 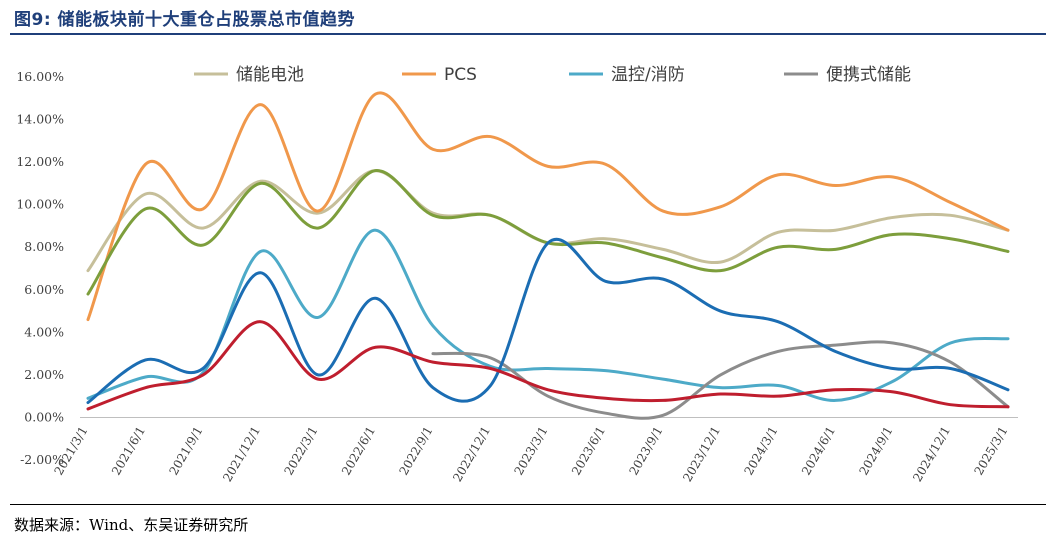 What do you see at coordinates (44, 246) in the screenshot?
I see `y-tick-label: 8.00%` at bounding box center [44, 246].